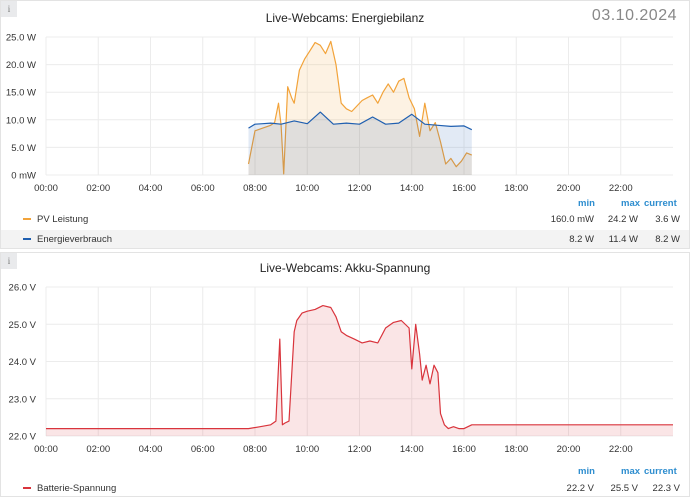 This screenshot has height=497, width=690. What do you see at coordinates (580, 488) in the screenshot?
I see `legend-min: 22.2 V` at bounding box center [580, 488].